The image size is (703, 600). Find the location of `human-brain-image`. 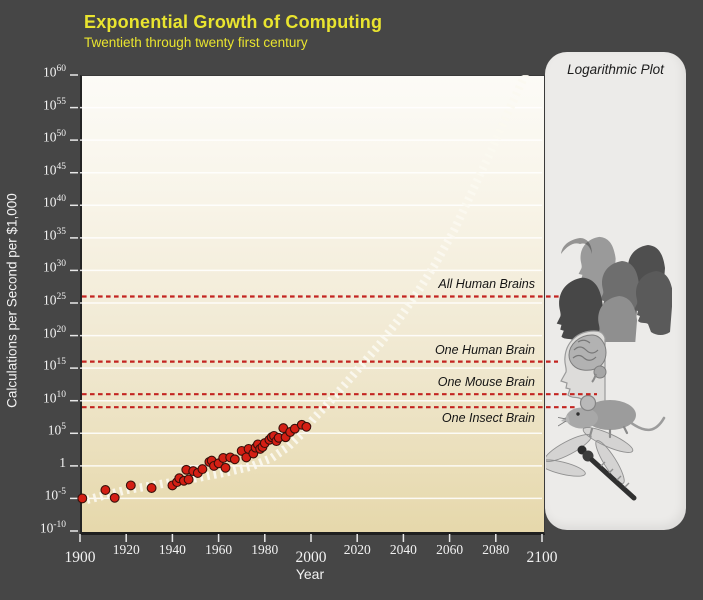

human-brain-image is located at coordinates (583, 369).